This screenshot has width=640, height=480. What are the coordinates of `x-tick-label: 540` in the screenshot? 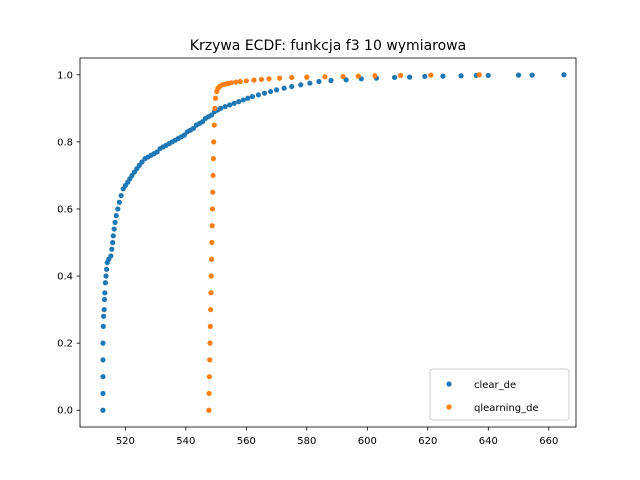 It's located at (185, 441).